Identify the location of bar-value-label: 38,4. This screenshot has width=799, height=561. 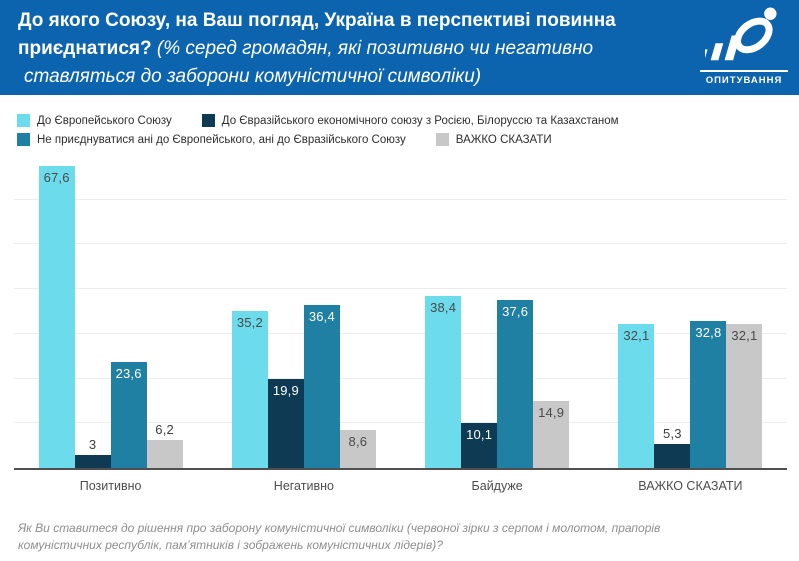
(443, 307).